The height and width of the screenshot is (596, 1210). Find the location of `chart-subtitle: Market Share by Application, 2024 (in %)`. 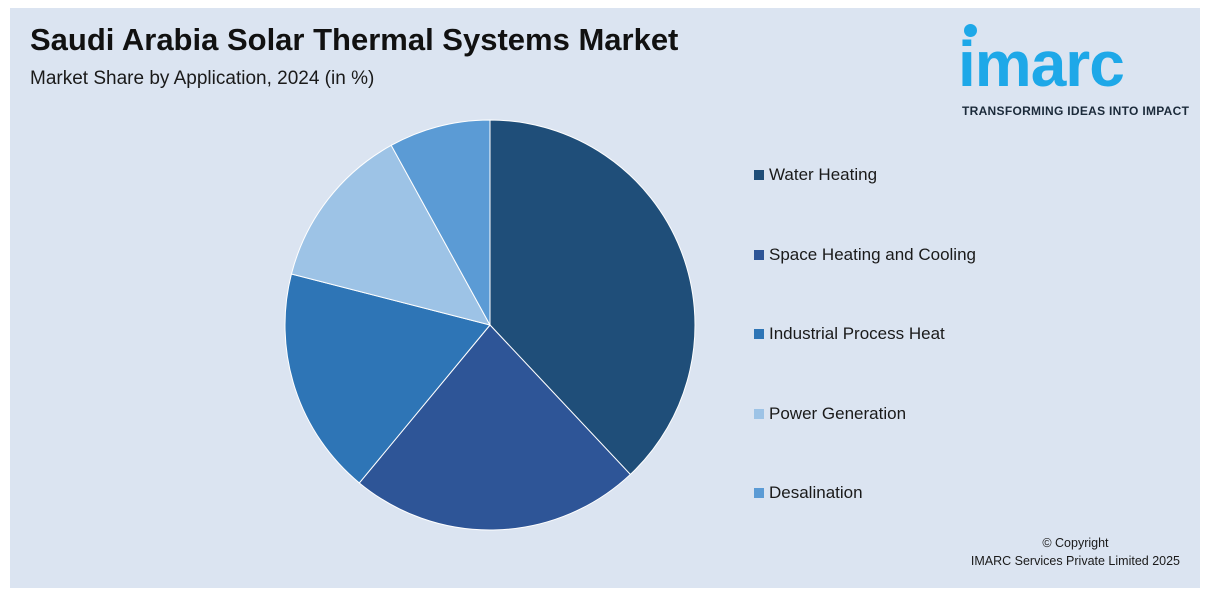

chart-subtitle: Market Share by Application, 2024 (in %) is located at coordinates (202, 78).